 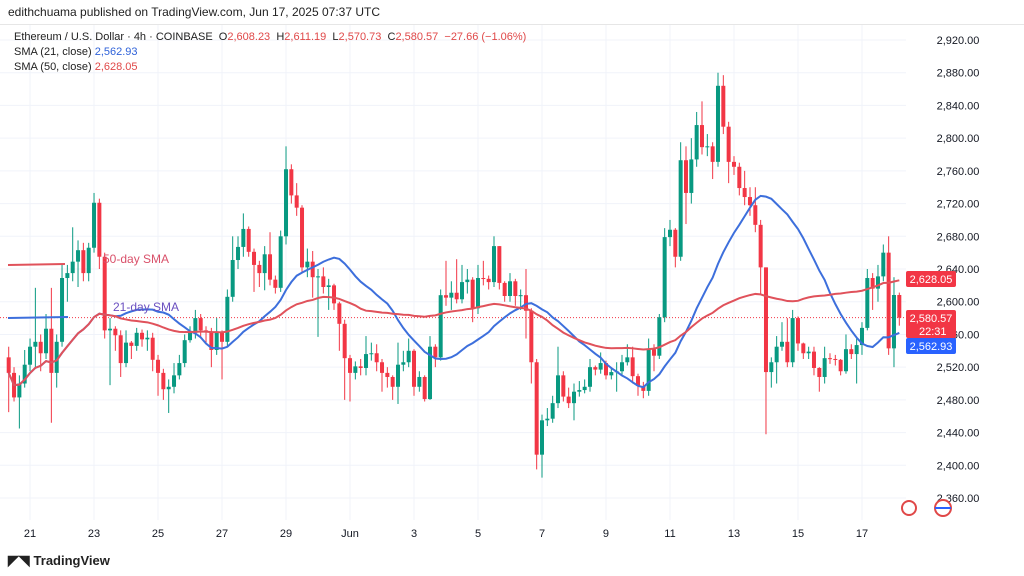 I want to click on sma50-tag-bg, so click(x=931, y=279).